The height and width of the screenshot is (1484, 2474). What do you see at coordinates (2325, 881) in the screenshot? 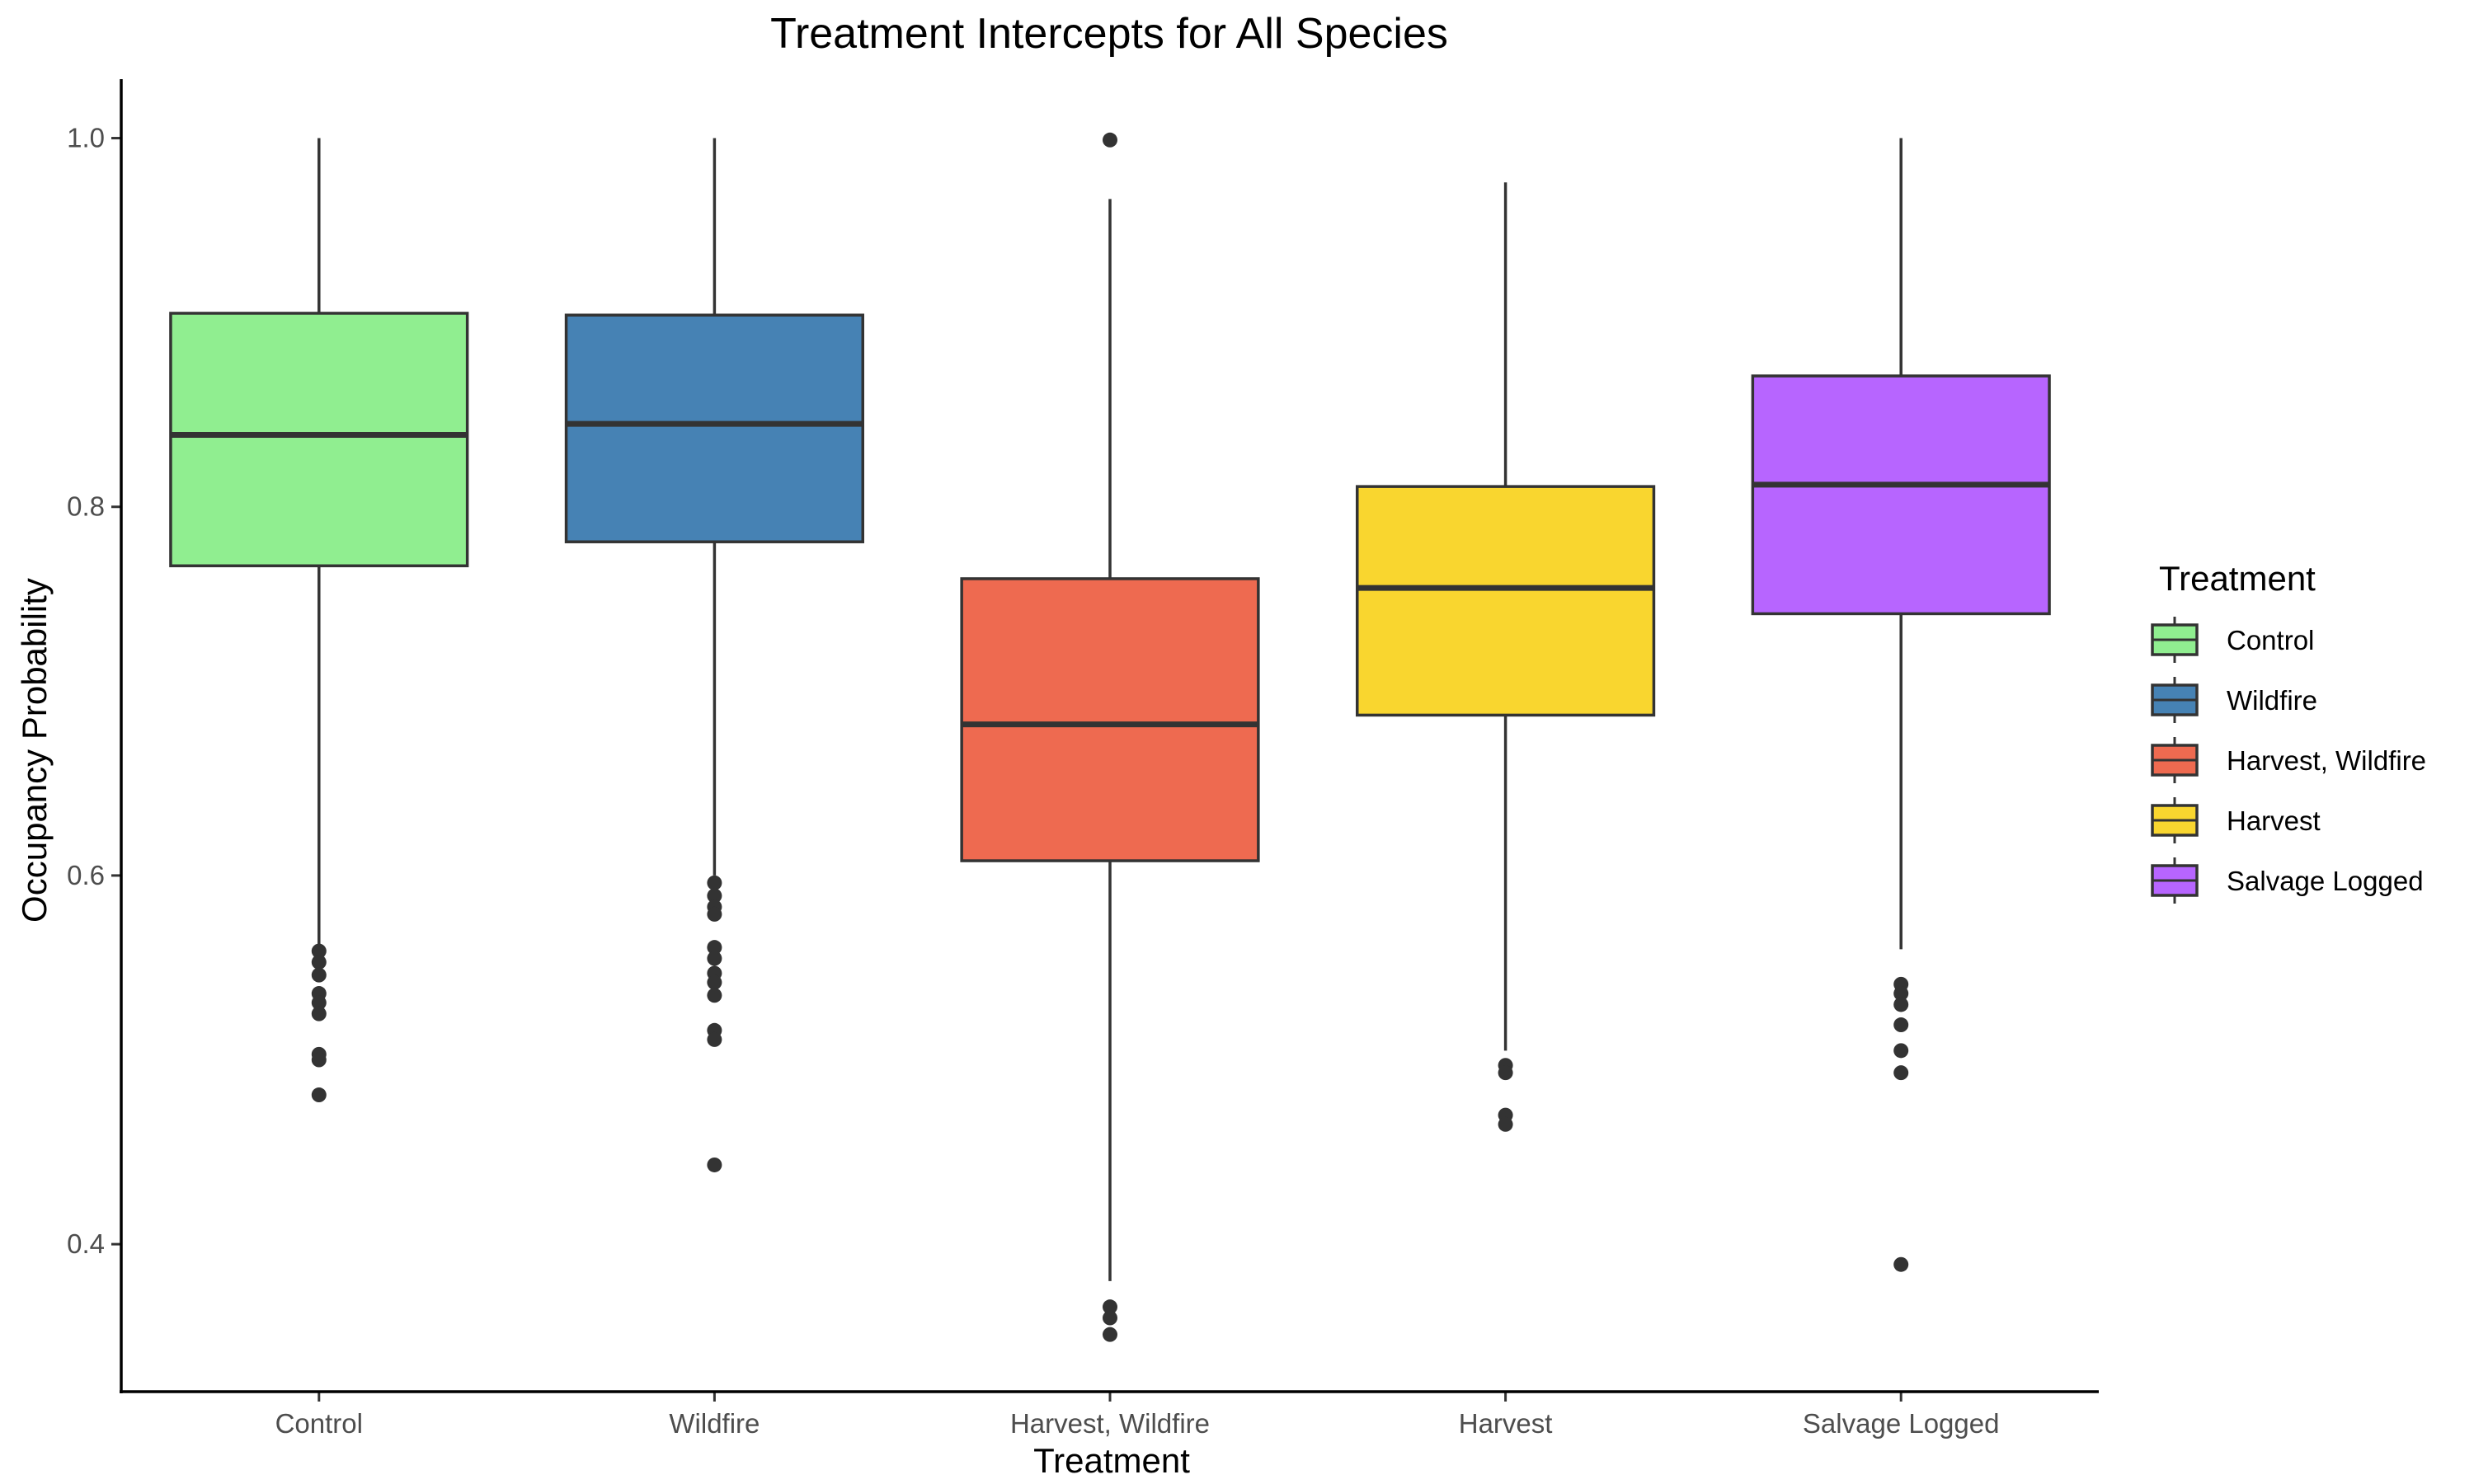
I see `legend-label: Salvage Logged` at bounding box center [2325, 881].